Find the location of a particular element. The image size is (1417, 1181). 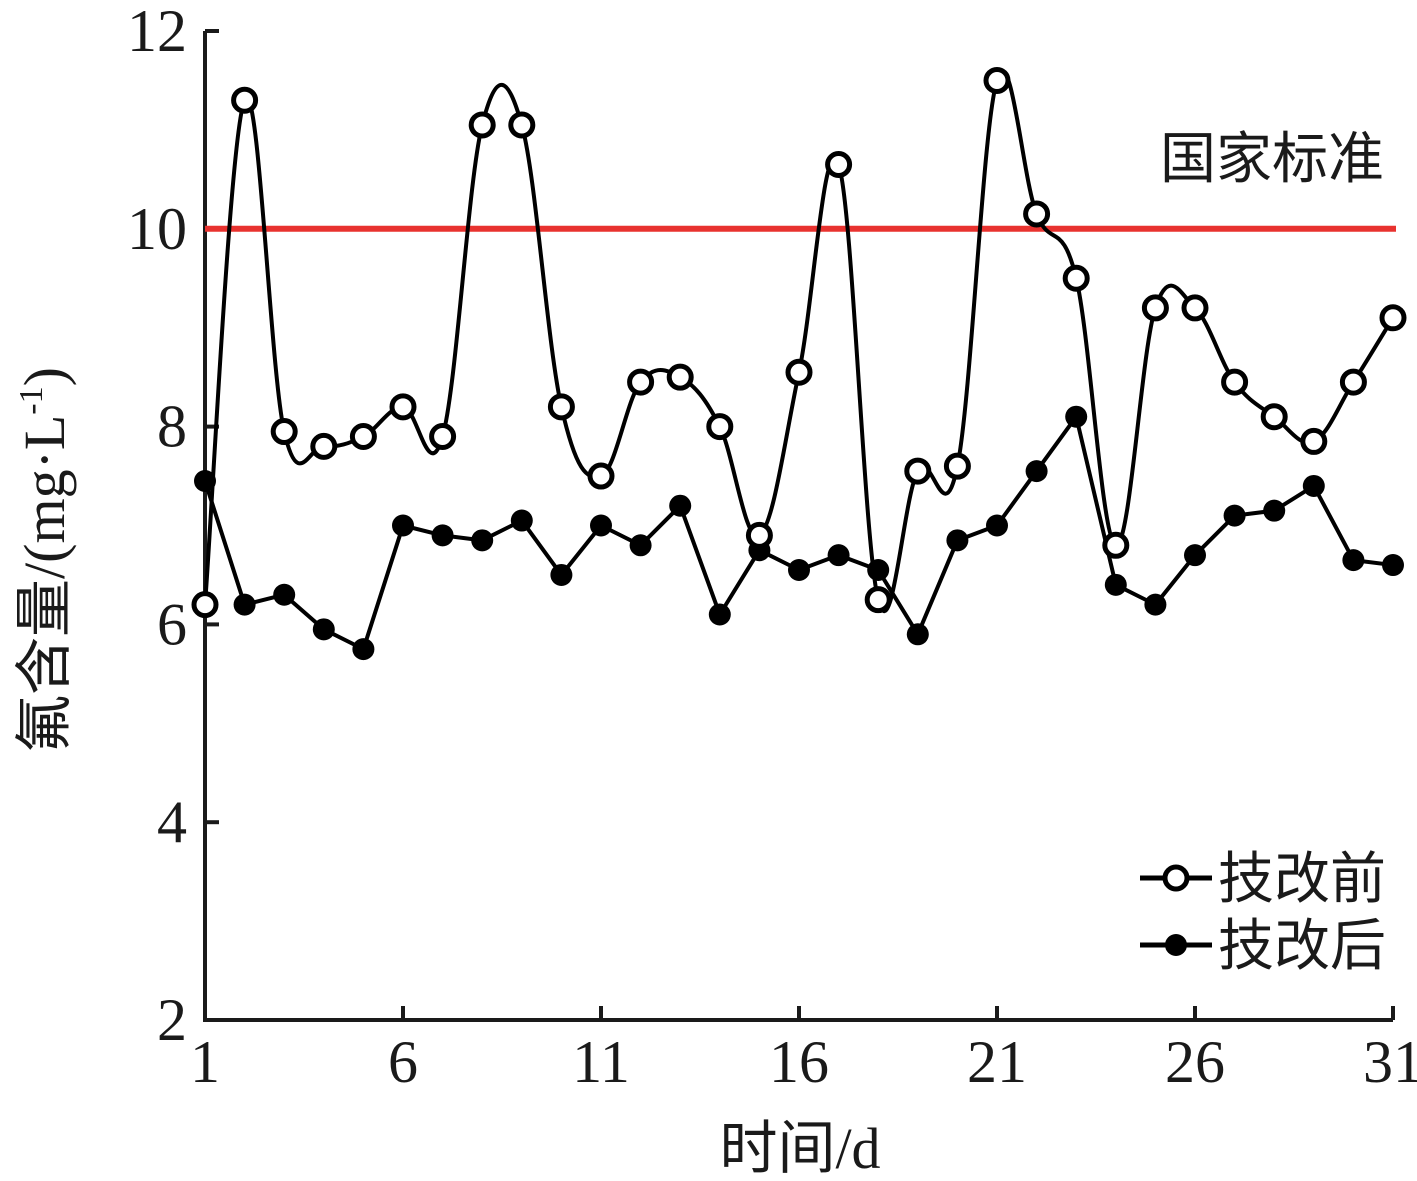

y-tick-label: 6 is located at coordinates (172, 624).